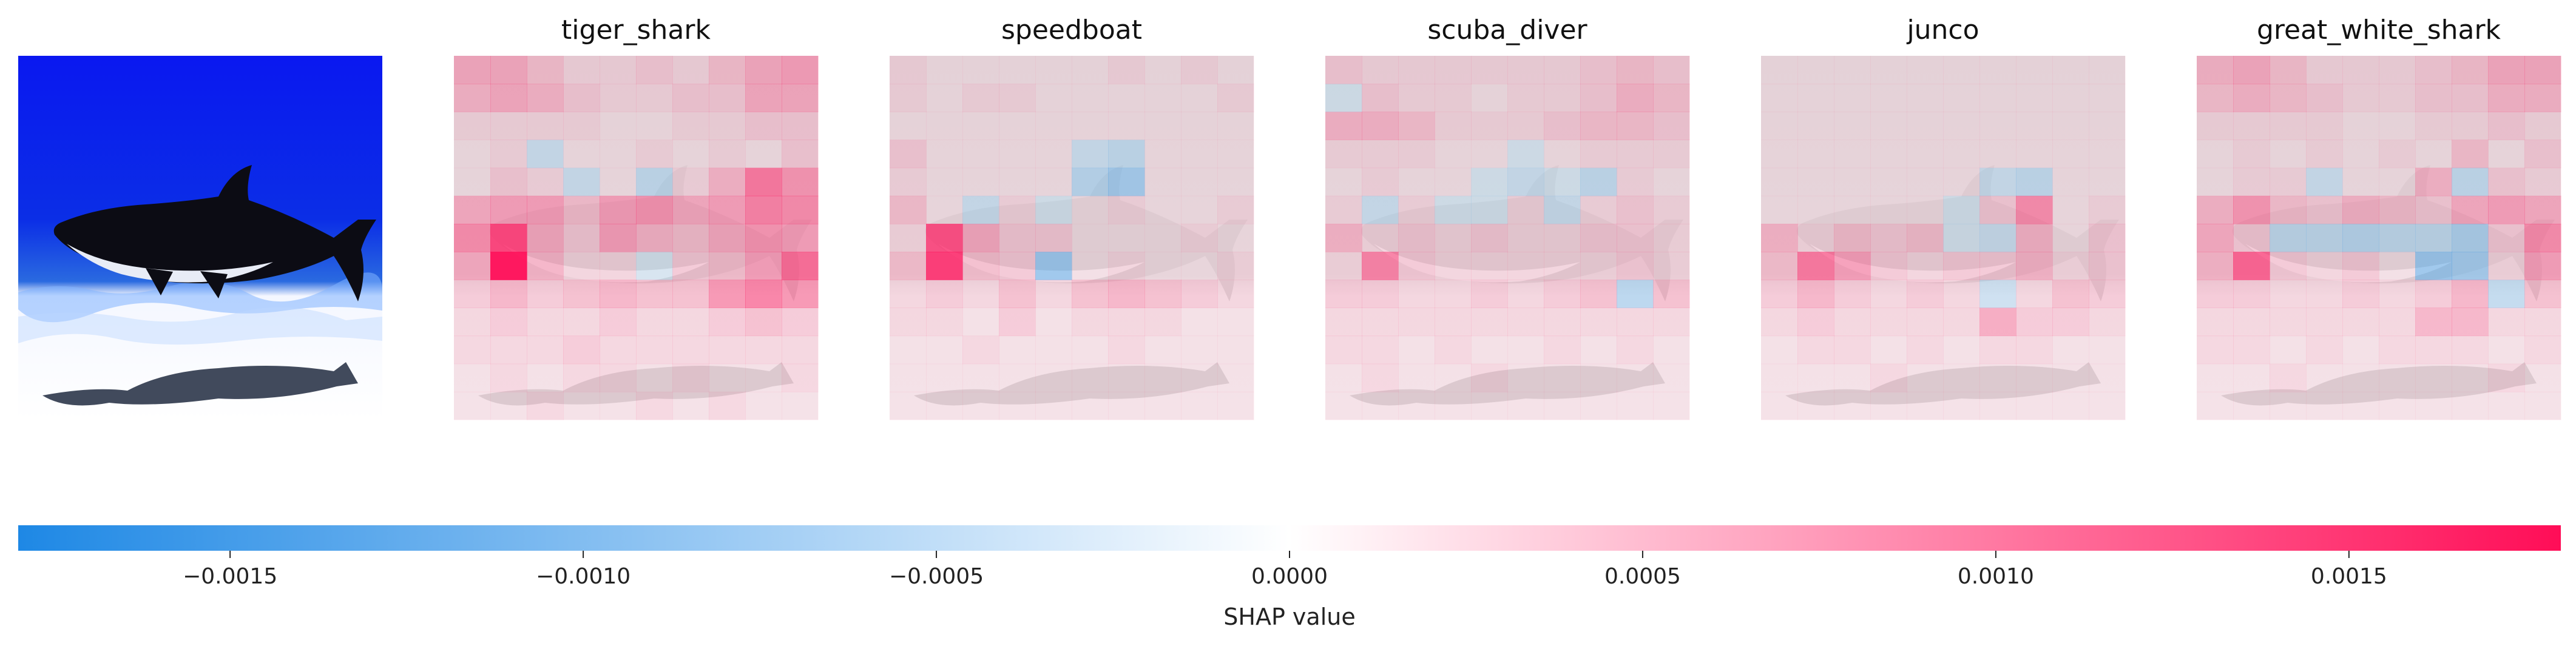 The height and width of the screenshot is (649, 2576). What do you see at coordinates (2379, 217) in the screenshot?
I see `panel-great_white_shark: great_white_shark` at bounding box center [2379, 217].